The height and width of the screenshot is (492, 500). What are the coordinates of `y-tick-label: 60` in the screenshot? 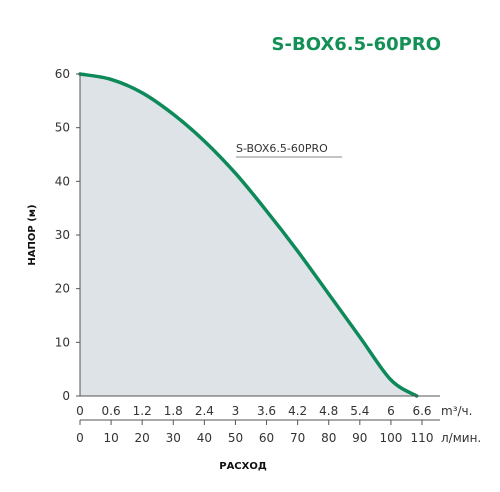 It's located at (62, 74).